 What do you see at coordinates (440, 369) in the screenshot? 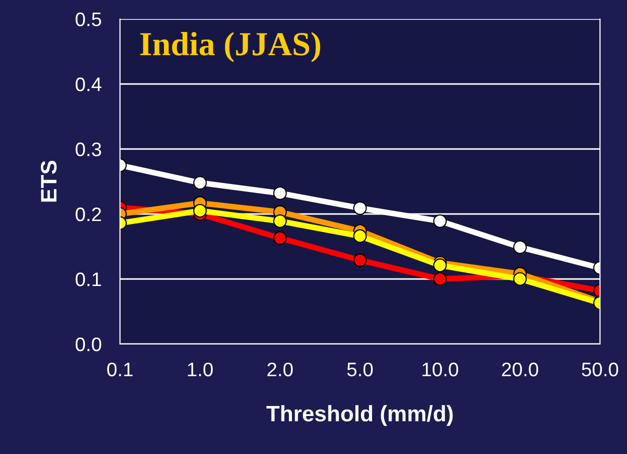
I see `x-tick-label: 10.0` at bounding box center [440, 369].